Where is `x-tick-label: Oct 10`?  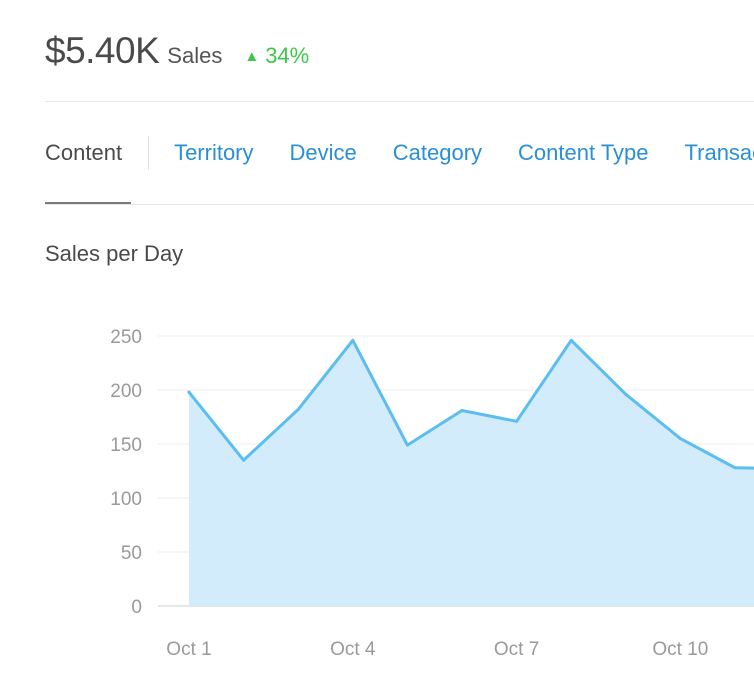
x-tick-label: Oct 10 is located at coordinates (680, 649).